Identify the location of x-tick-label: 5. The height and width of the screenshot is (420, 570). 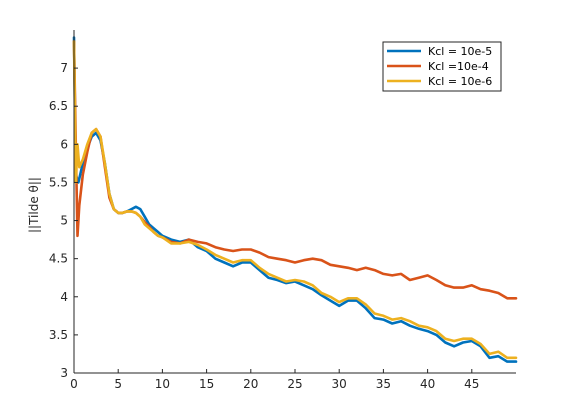
(118, 384).